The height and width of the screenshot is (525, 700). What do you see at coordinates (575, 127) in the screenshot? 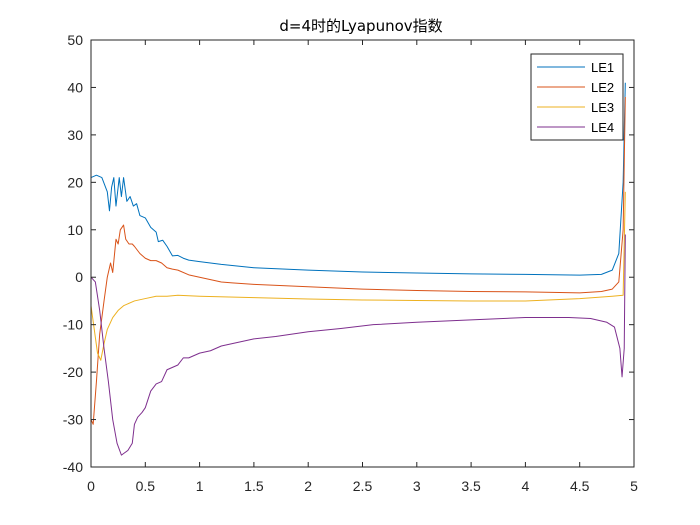
I see `legend-item-le4: LE4` at bounding box center [575, 127].